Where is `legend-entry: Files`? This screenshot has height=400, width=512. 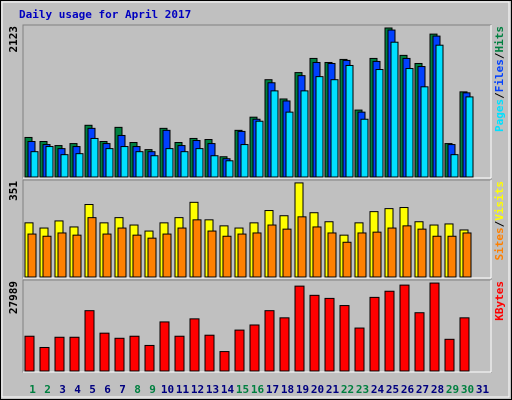 legend-entry: Files is located at coordinates (499, 75).